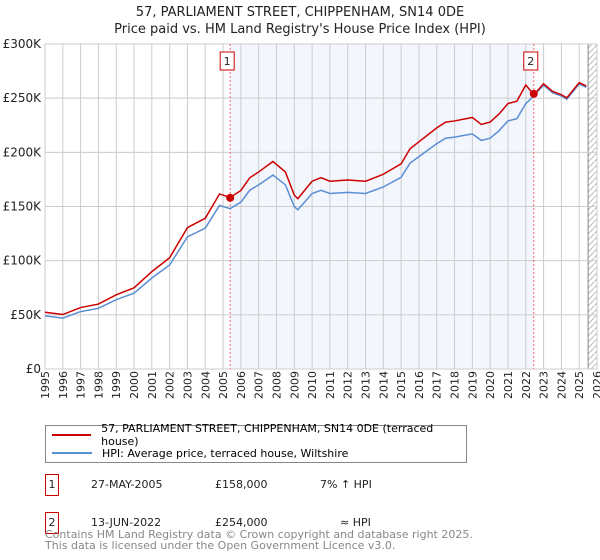 This screenshot has height=560, width=600. I want to click on sale-marker-badge: 2, so click(52, 523).